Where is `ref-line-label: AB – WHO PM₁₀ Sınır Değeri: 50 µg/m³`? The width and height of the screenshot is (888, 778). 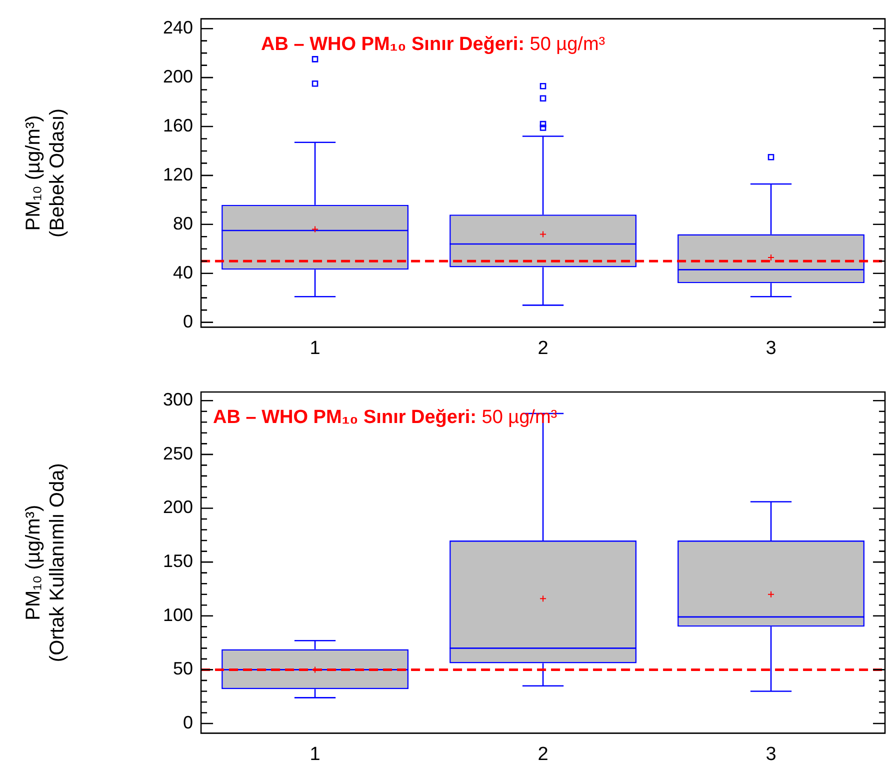 ref-line-label: AB – WHO PM₁₀ Sınır Değeri: 50 µg/m³ is located at coordinates (433, 45).